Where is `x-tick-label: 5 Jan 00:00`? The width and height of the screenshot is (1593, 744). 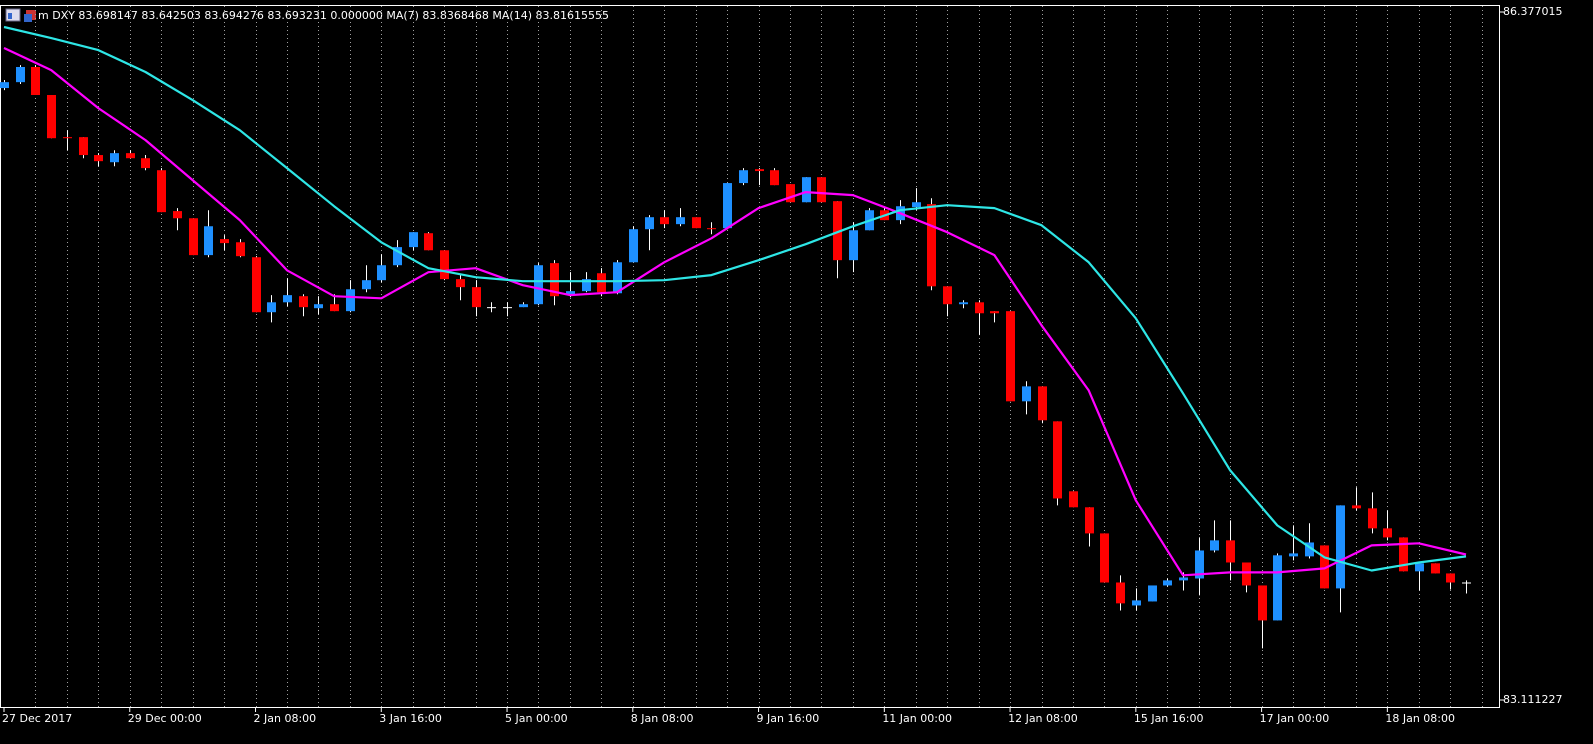 x-tick-label: 5 Jan 00:00 is located at coordinates (536, 718).